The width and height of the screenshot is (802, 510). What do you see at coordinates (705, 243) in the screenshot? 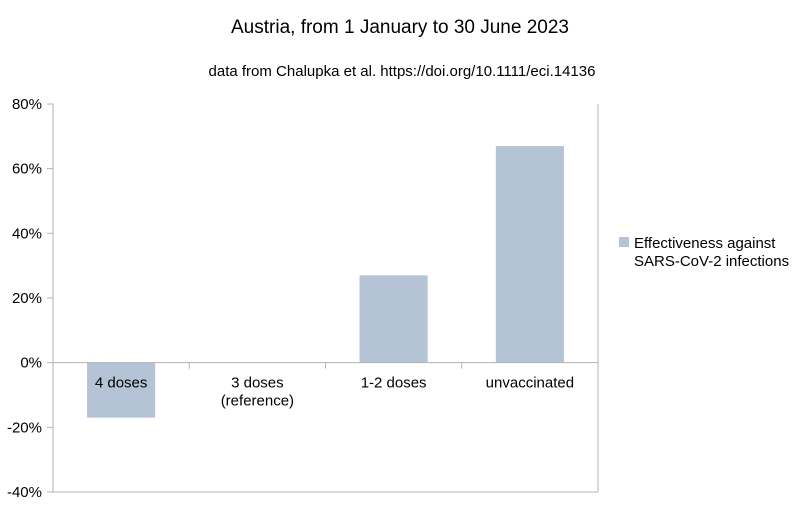
I see `legend-label: Effectiveness against` at bounding box center [705, 243].